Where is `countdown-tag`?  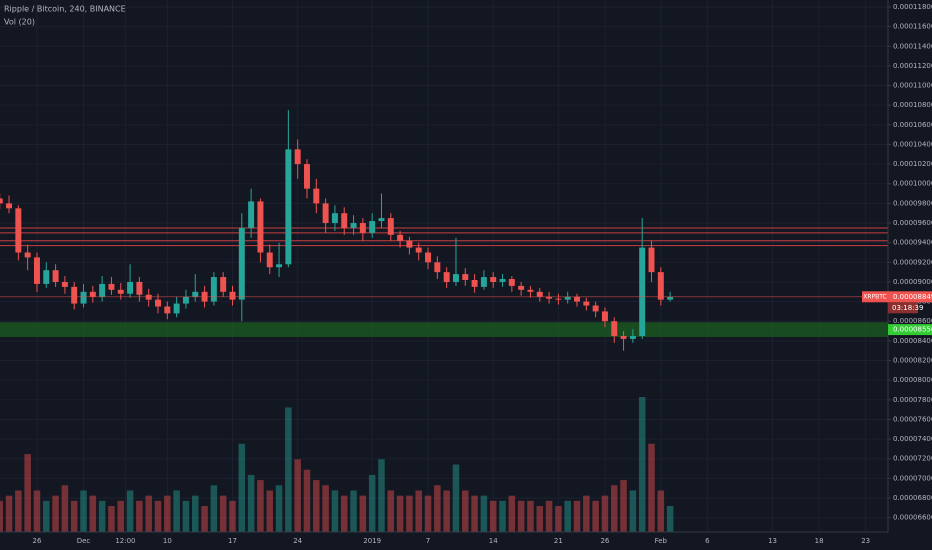 countdown-tag is located at coordinates (903, 308).